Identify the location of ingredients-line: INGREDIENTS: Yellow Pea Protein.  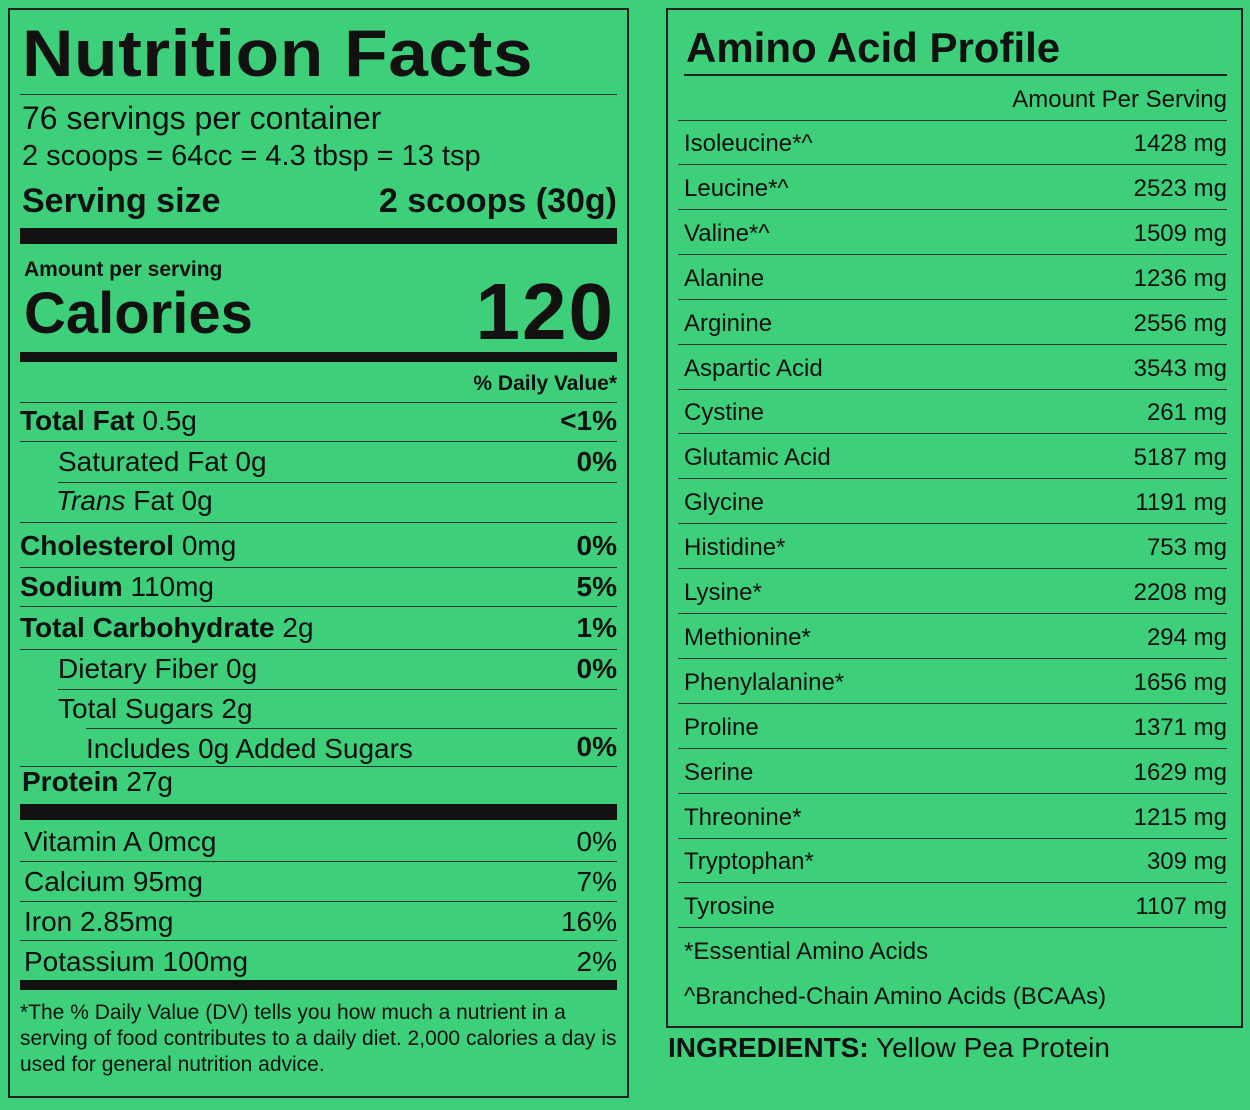
(889, 1048).